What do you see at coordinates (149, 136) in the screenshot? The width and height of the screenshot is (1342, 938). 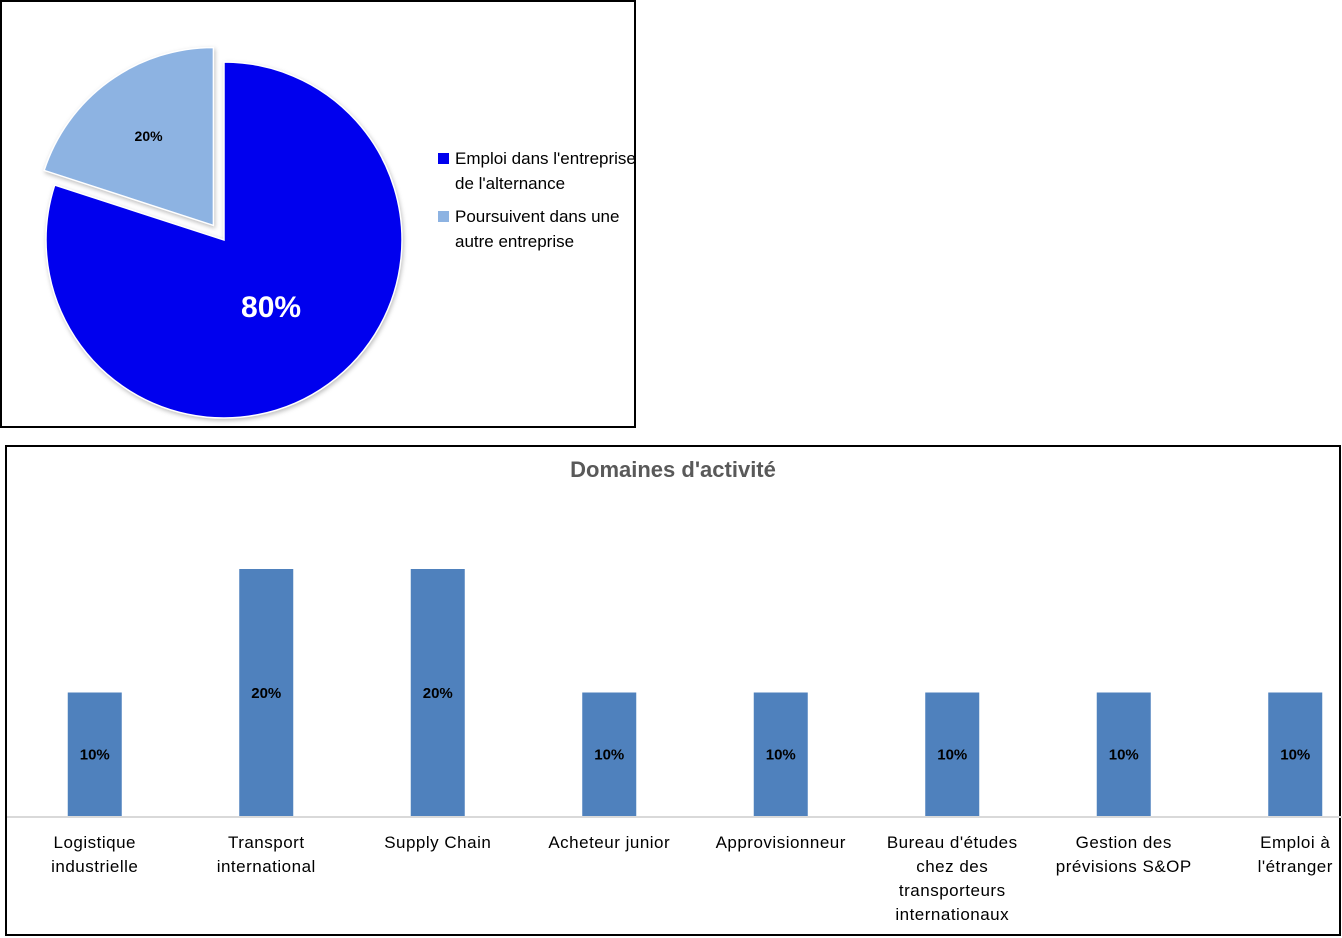 I see `pie-data-label: 20%` at bounding box center [149, 136].